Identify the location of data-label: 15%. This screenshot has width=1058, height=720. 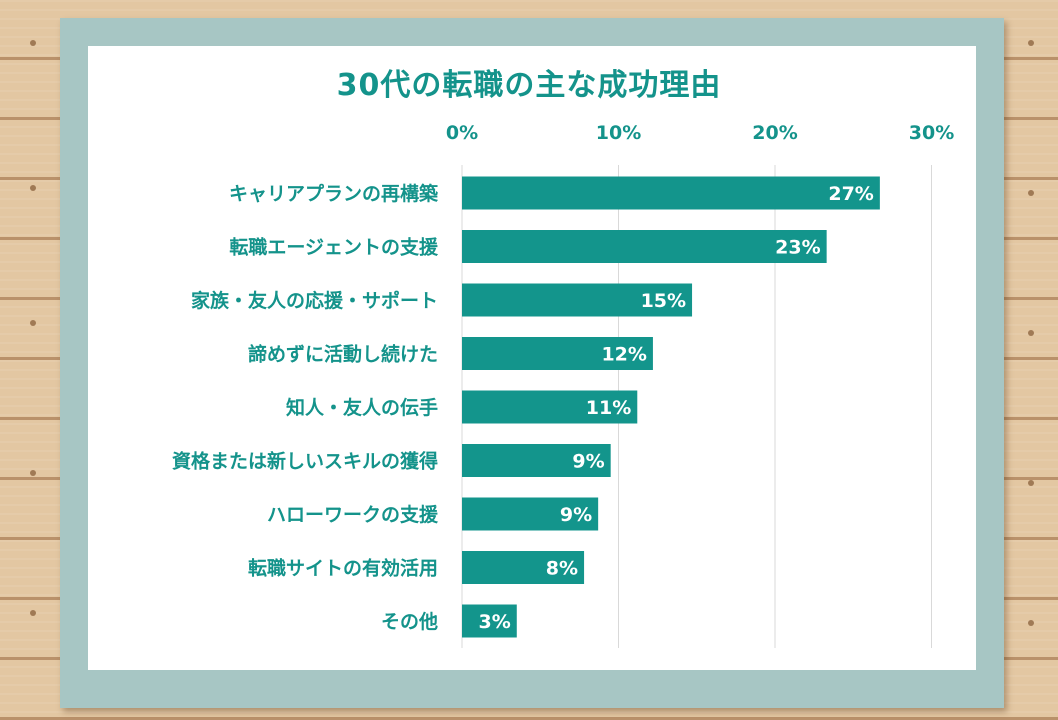
(663, 301).